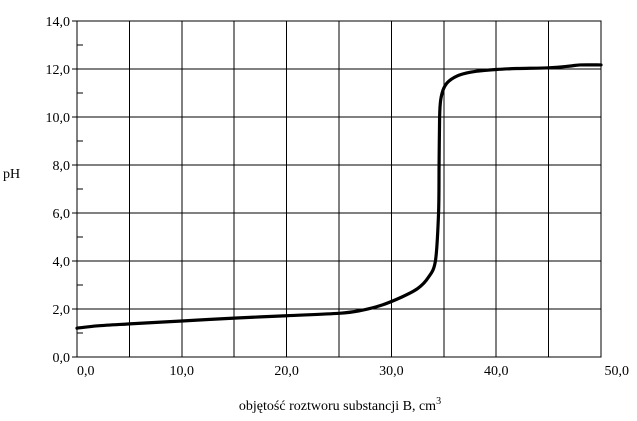 The image size is (637, 421). Describe the element at coordinates (62, 358) in the screenshot. I see `y-tick-label: 0,0` at that location.